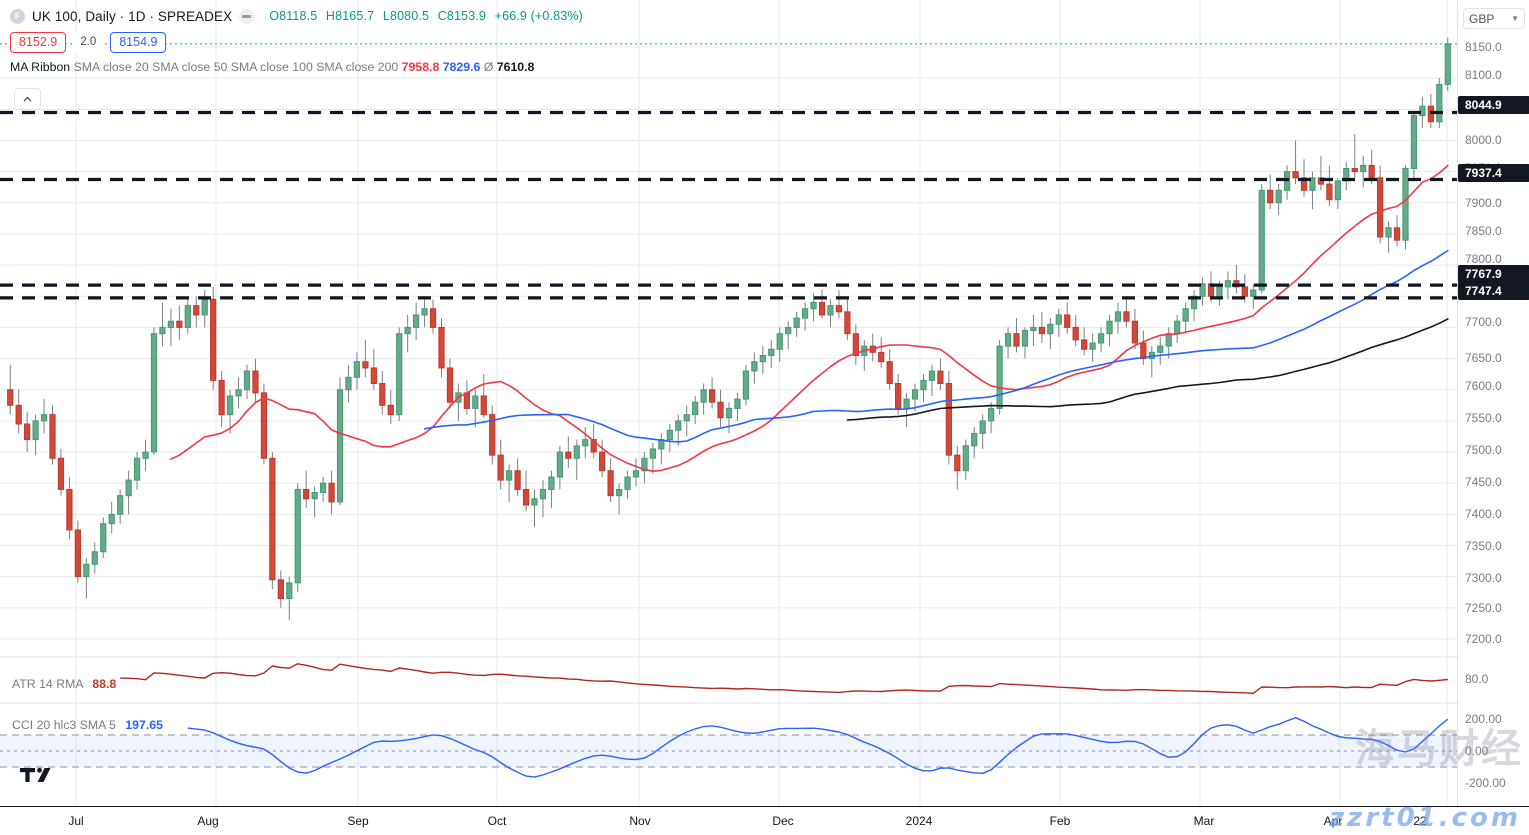  I want to click on price-tick-label: 8150.0, so click(1483, 47).